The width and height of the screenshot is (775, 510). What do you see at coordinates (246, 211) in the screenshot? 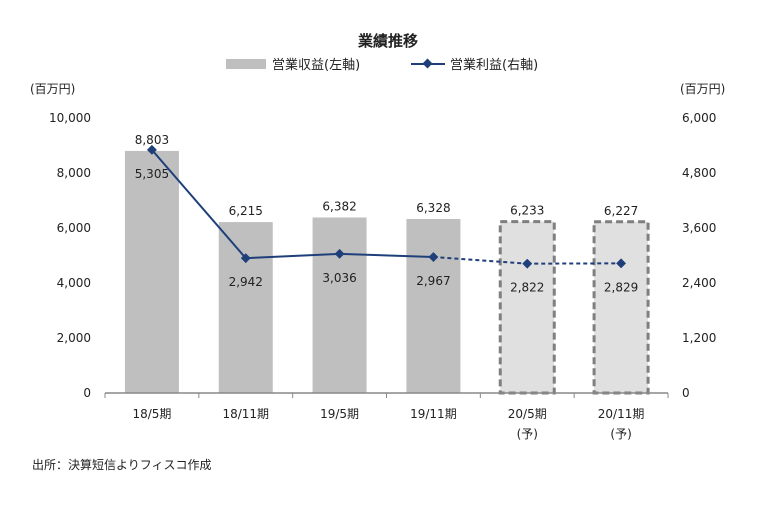
I see `revenue-data-label: 6,215` at bounding box center [246, 211].